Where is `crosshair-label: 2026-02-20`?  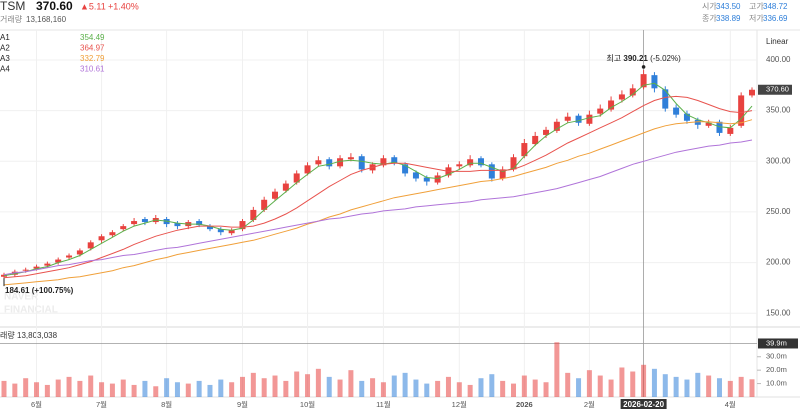 crosshair-label: 2026-02-20 is located at coordinates (643, 404).